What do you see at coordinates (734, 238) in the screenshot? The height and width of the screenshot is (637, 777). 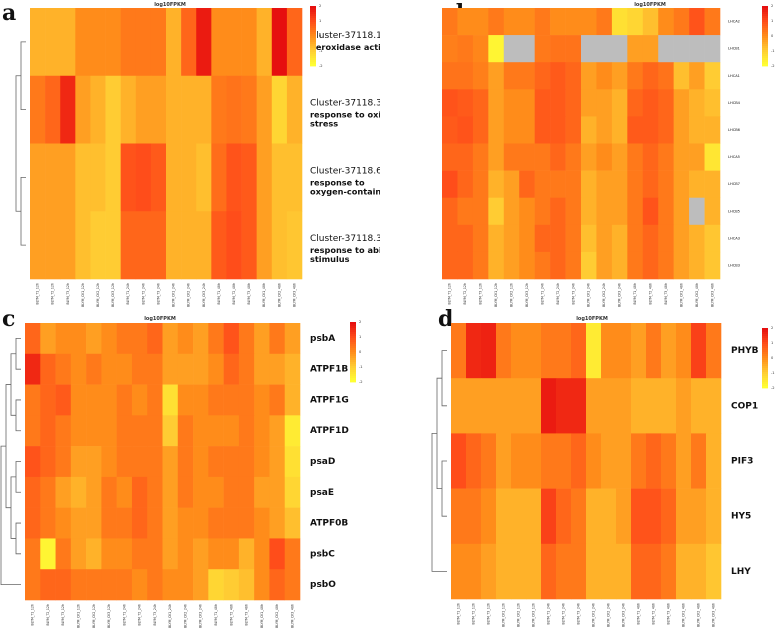 I see `row-label: LHCA3` at bounding box center [734, 238].